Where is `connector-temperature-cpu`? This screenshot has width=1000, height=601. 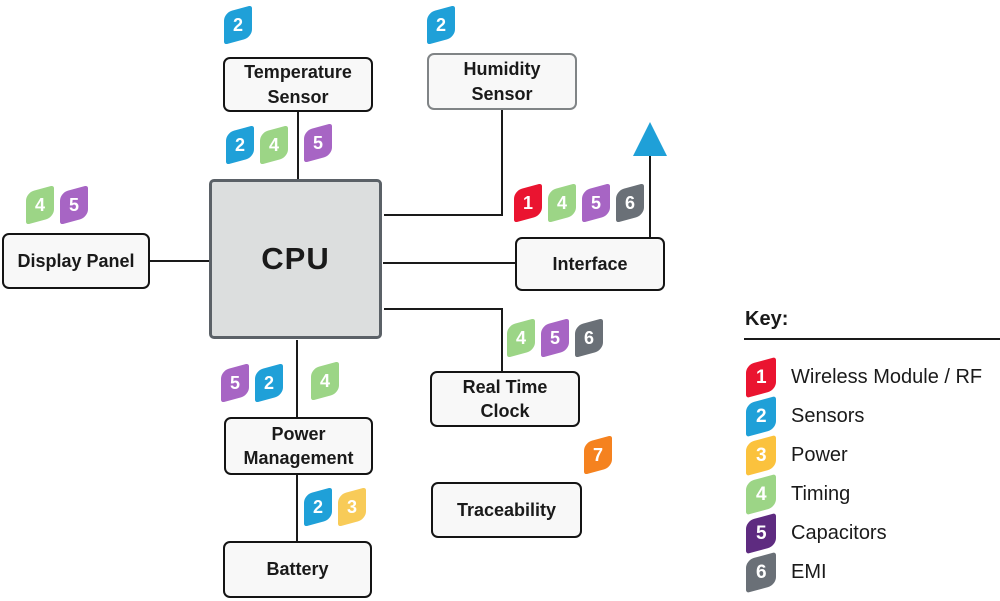
connector-temperature-cpu is located at coordinates (298, 145).